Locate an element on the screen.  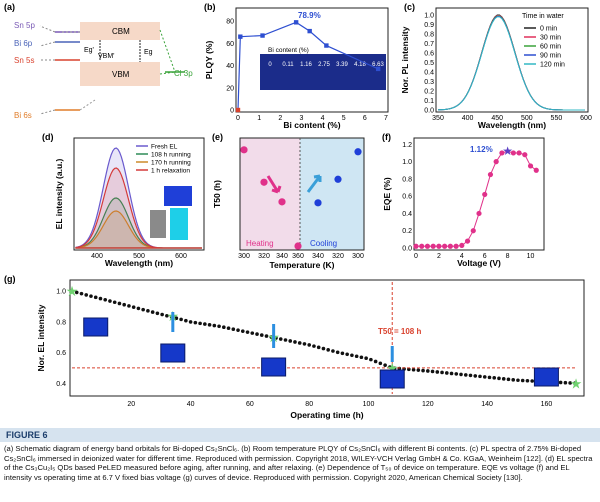
c-ytick: 0.0 is located at coordinates (429, 111).